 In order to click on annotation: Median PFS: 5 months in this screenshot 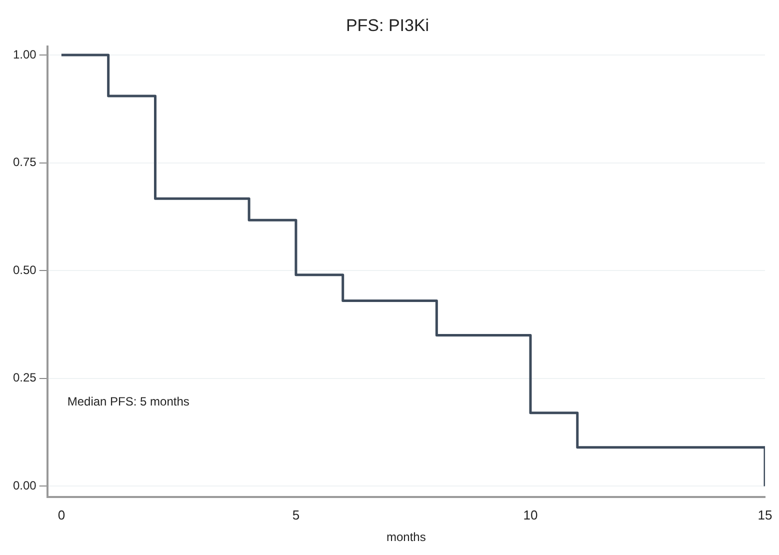, I will do `click(128, 401)`.